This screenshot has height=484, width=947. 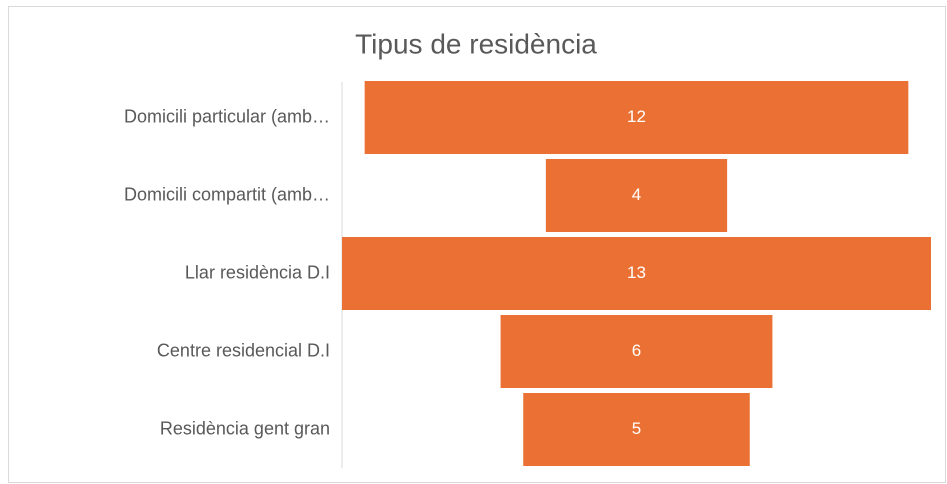 I want to click on chart-title: Tipus de residència, so click(x=476, y=43).